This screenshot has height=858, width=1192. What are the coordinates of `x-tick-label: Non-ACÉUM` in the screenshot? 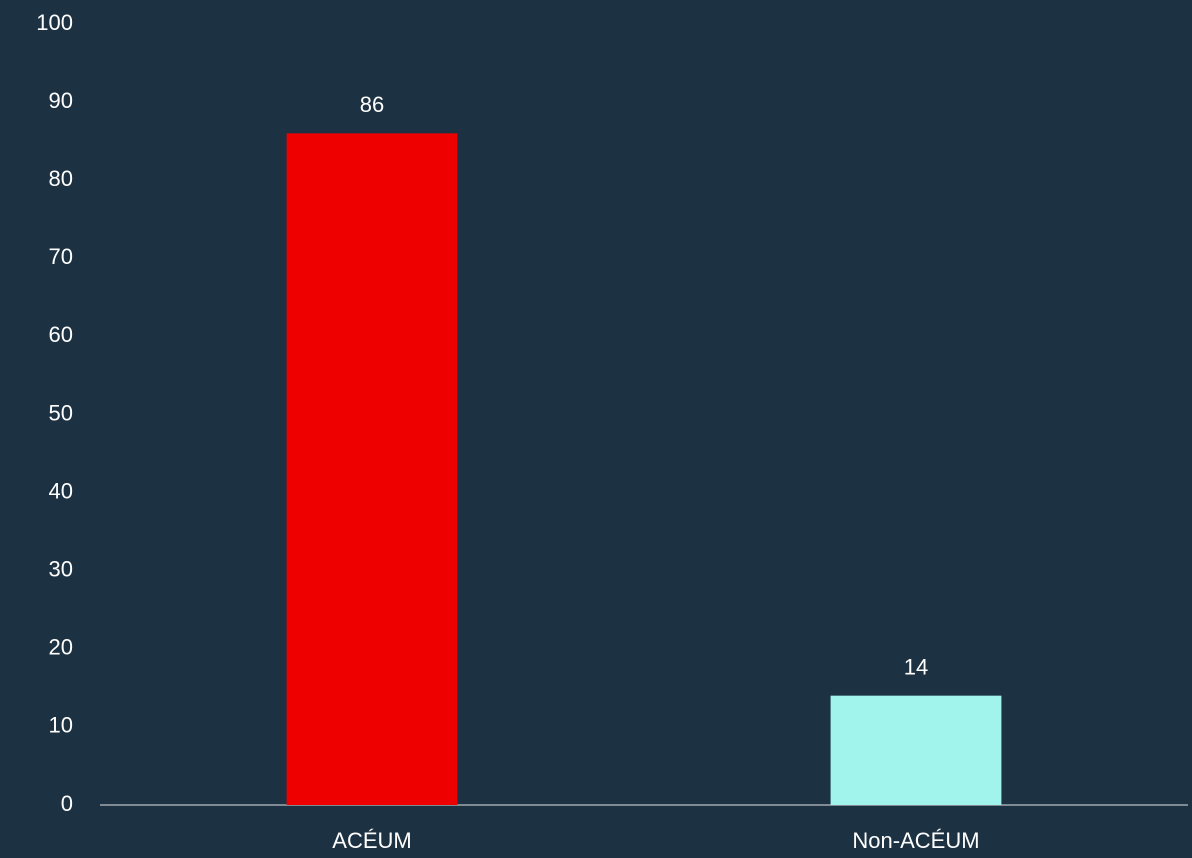 It's located at (915, 840).